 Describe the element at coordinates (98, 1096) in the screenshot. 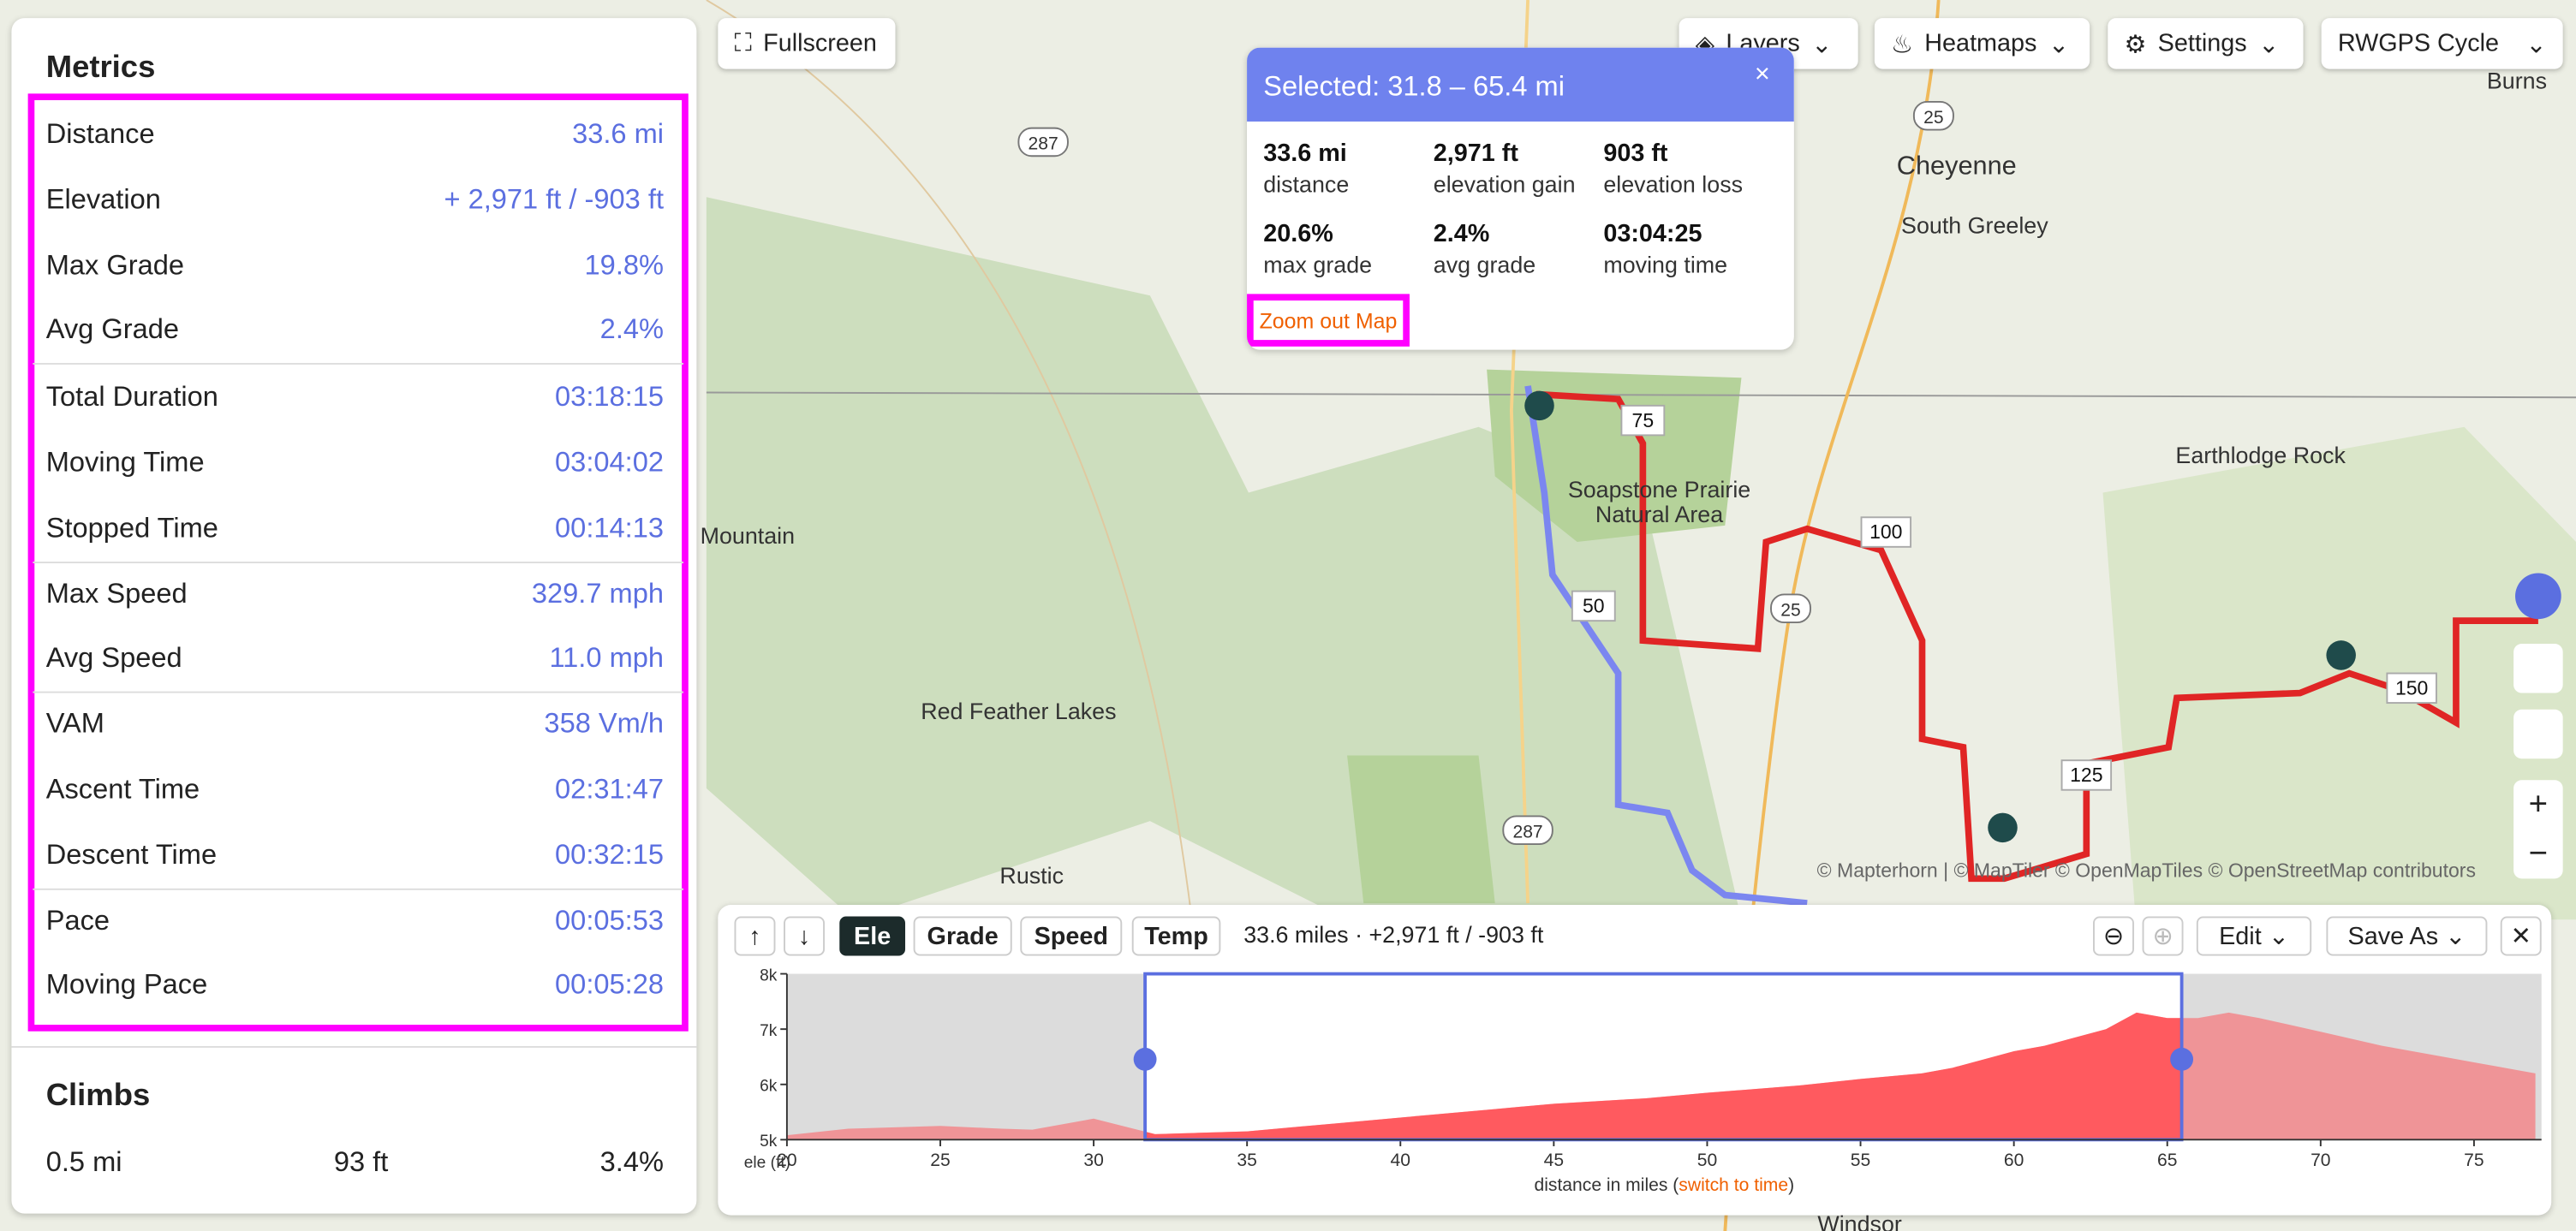

I see `panel-title: Climbs` at that location.